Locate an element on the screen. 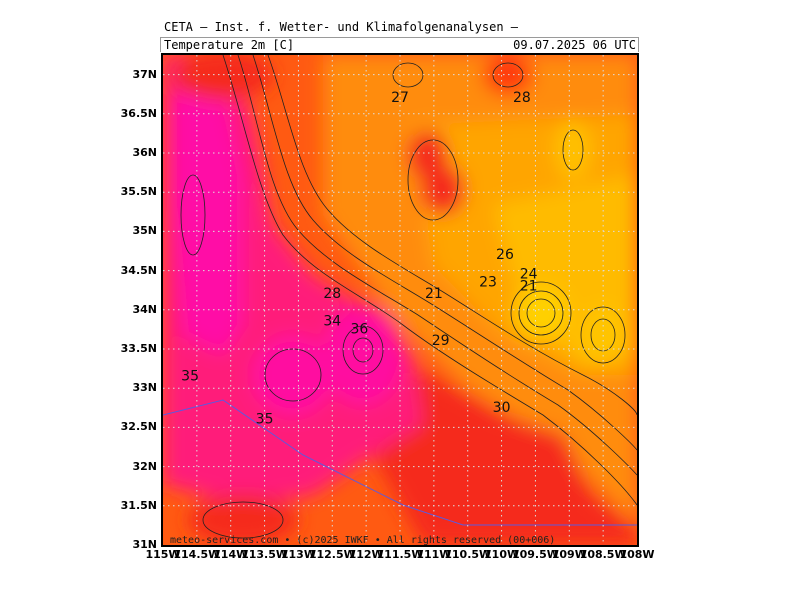 This screenshot has width=800, height=600. hot-spot-phoenix is located at coordinates (363, 355).